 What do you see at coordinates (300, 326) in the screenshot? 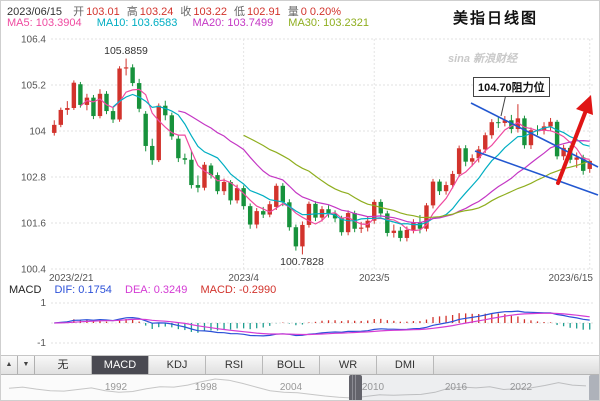
I see `macd-chart: 1 -1` at bounding box center [300, 326].